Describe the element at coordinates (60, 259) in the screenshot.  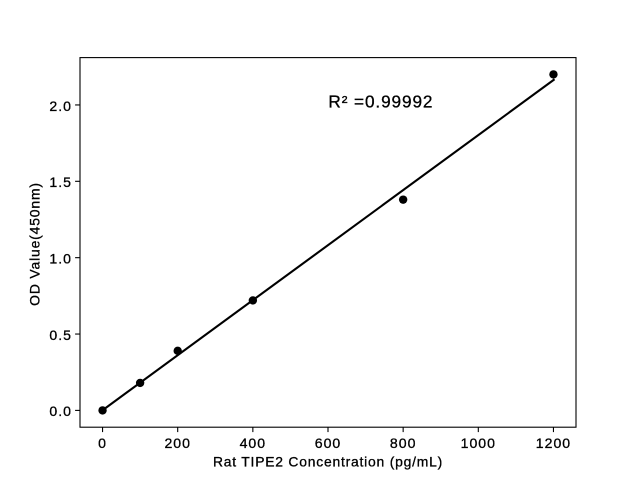
I see `svg-text: 1.0` at that location.